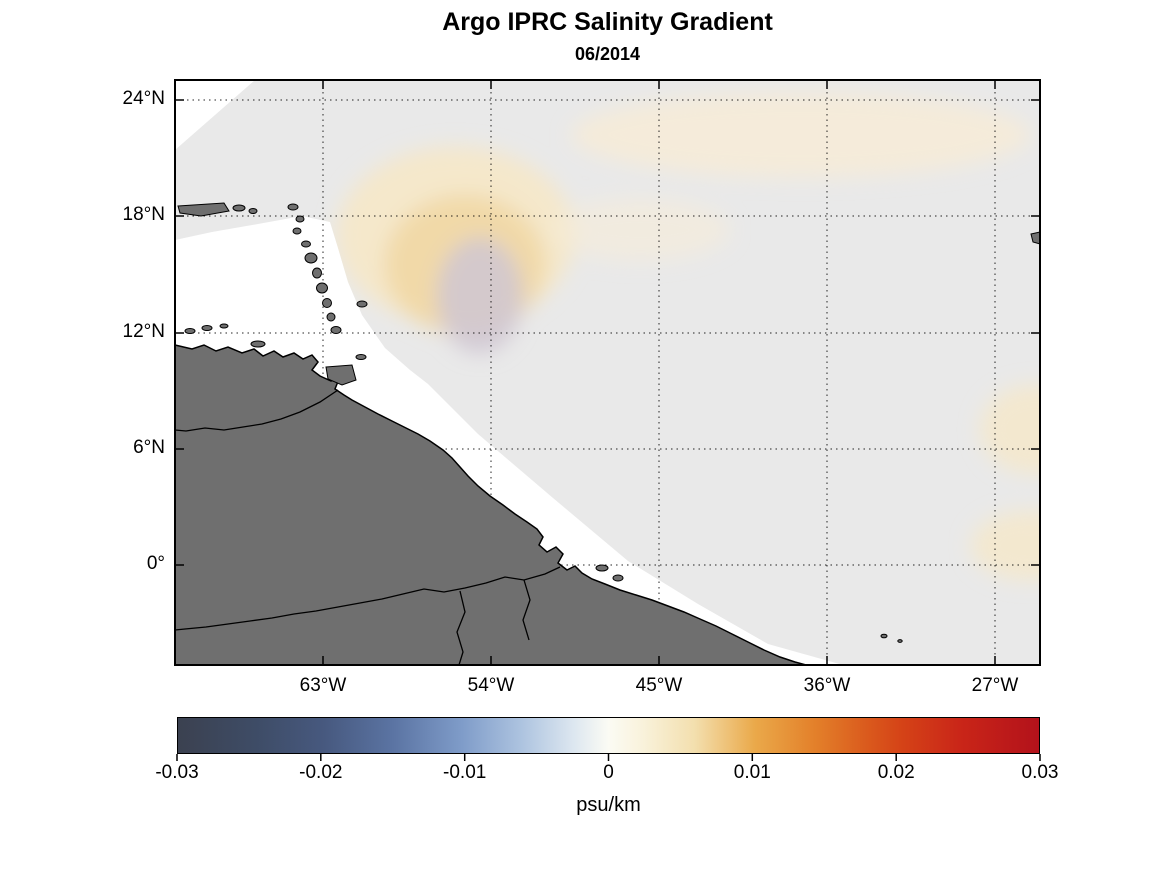 This screenshot has height=875, width=1167. I want to click on field-feature-faint-band-18n, so click(640, 229).